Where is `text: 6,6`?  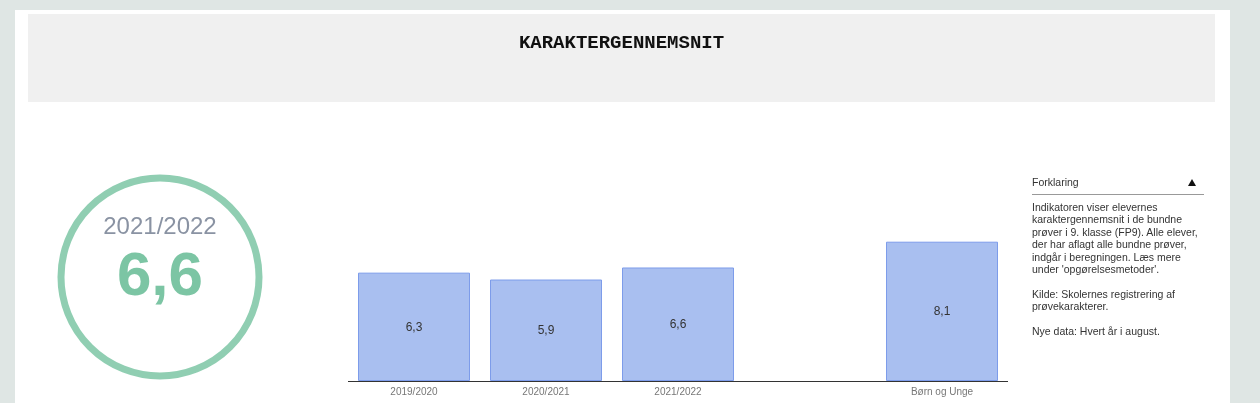 text: 6,6 is located at coordinates (160, 273).